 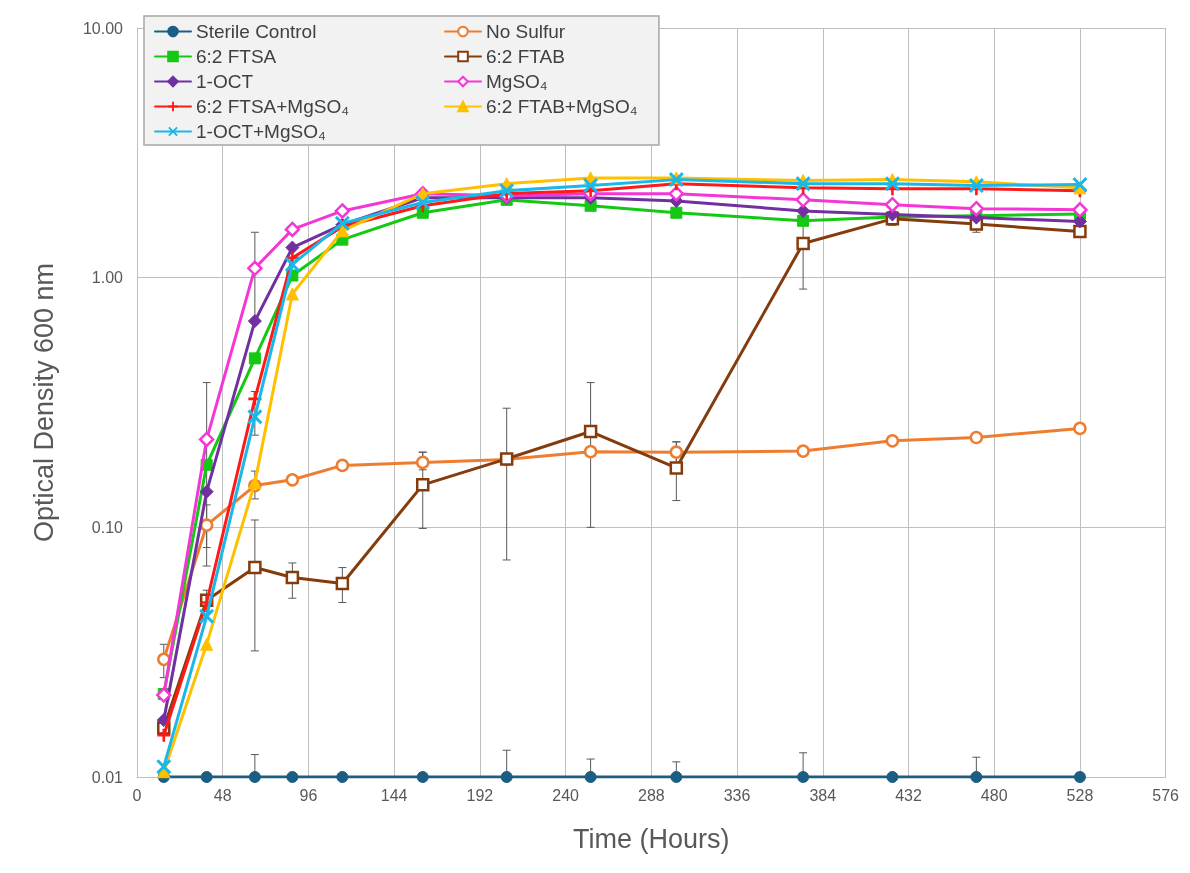 I want to click on legend-label: 1-OCT, so click(x=225, y=81).